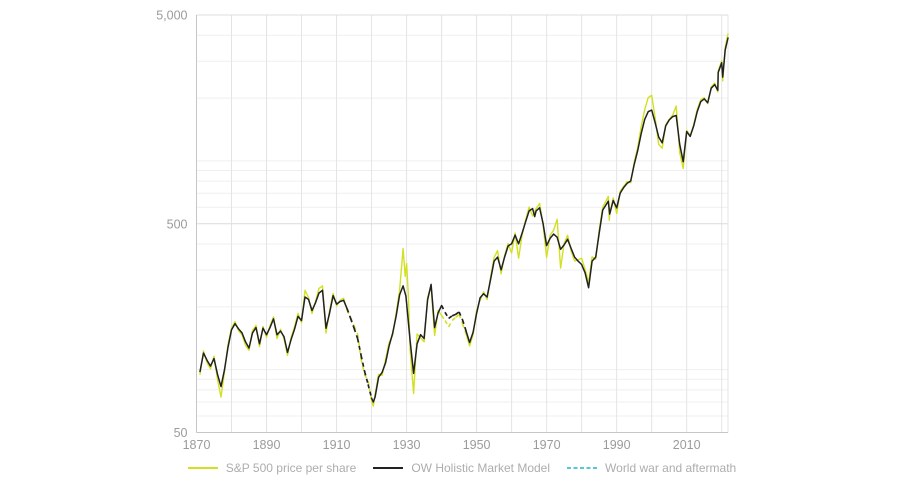 The width and height of the screenshot is (900, 485). What do you see at coordinates (388, 468) in the screenshot?
I see `model-line-swatch-icon` at bounding box center [388, 468].